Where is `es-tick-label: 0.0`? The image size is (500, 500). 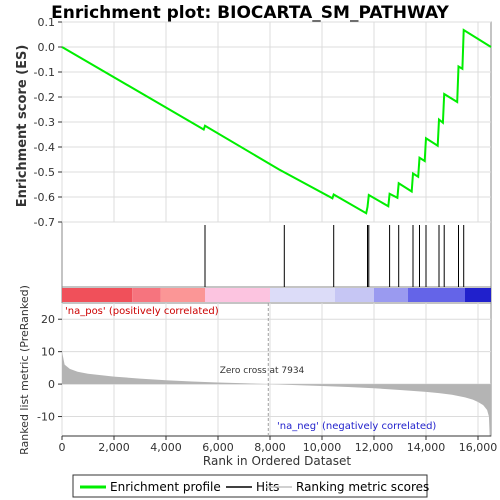 es-tick-label: 0.0 is located at coordinates (47, 47).